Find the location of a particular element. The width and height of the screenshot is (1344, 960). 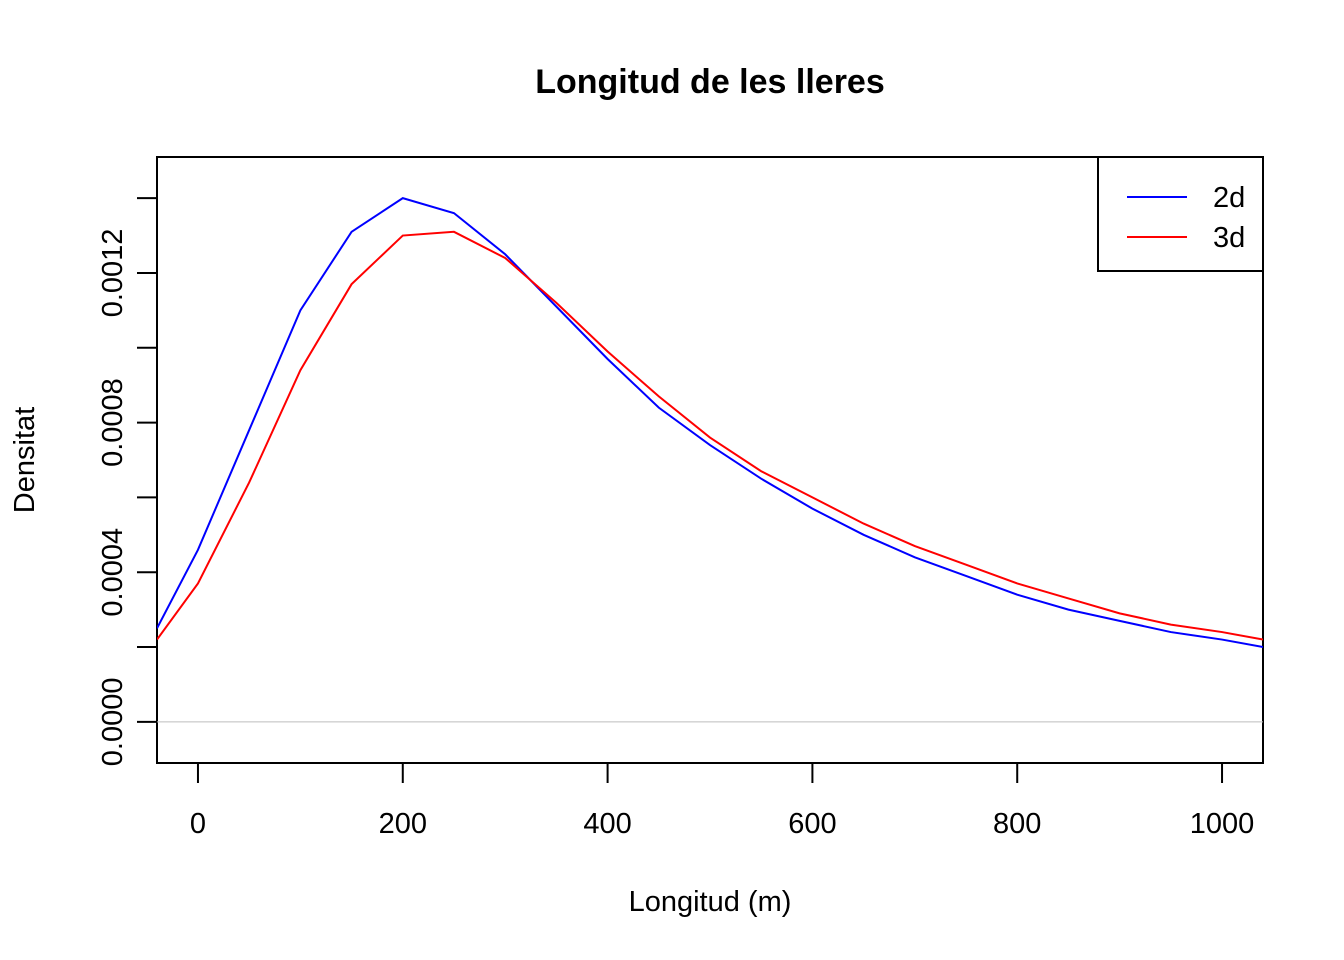

x-tick-label: 600 is located at coordinates (812, 824).